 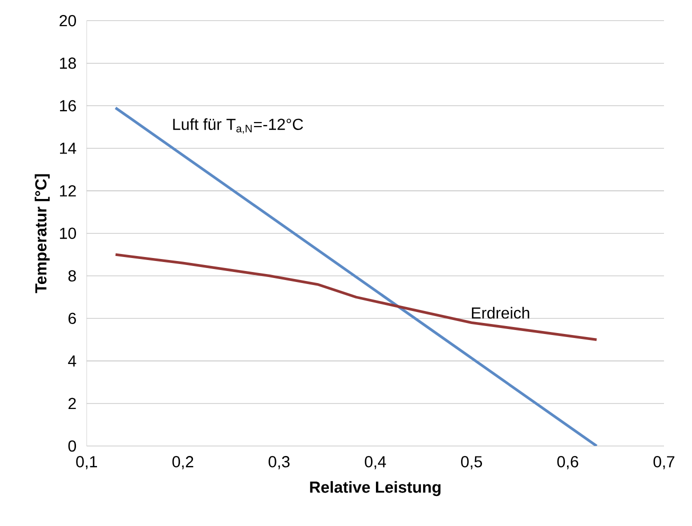 I want to click on line-series, so click(x=356, y=297).